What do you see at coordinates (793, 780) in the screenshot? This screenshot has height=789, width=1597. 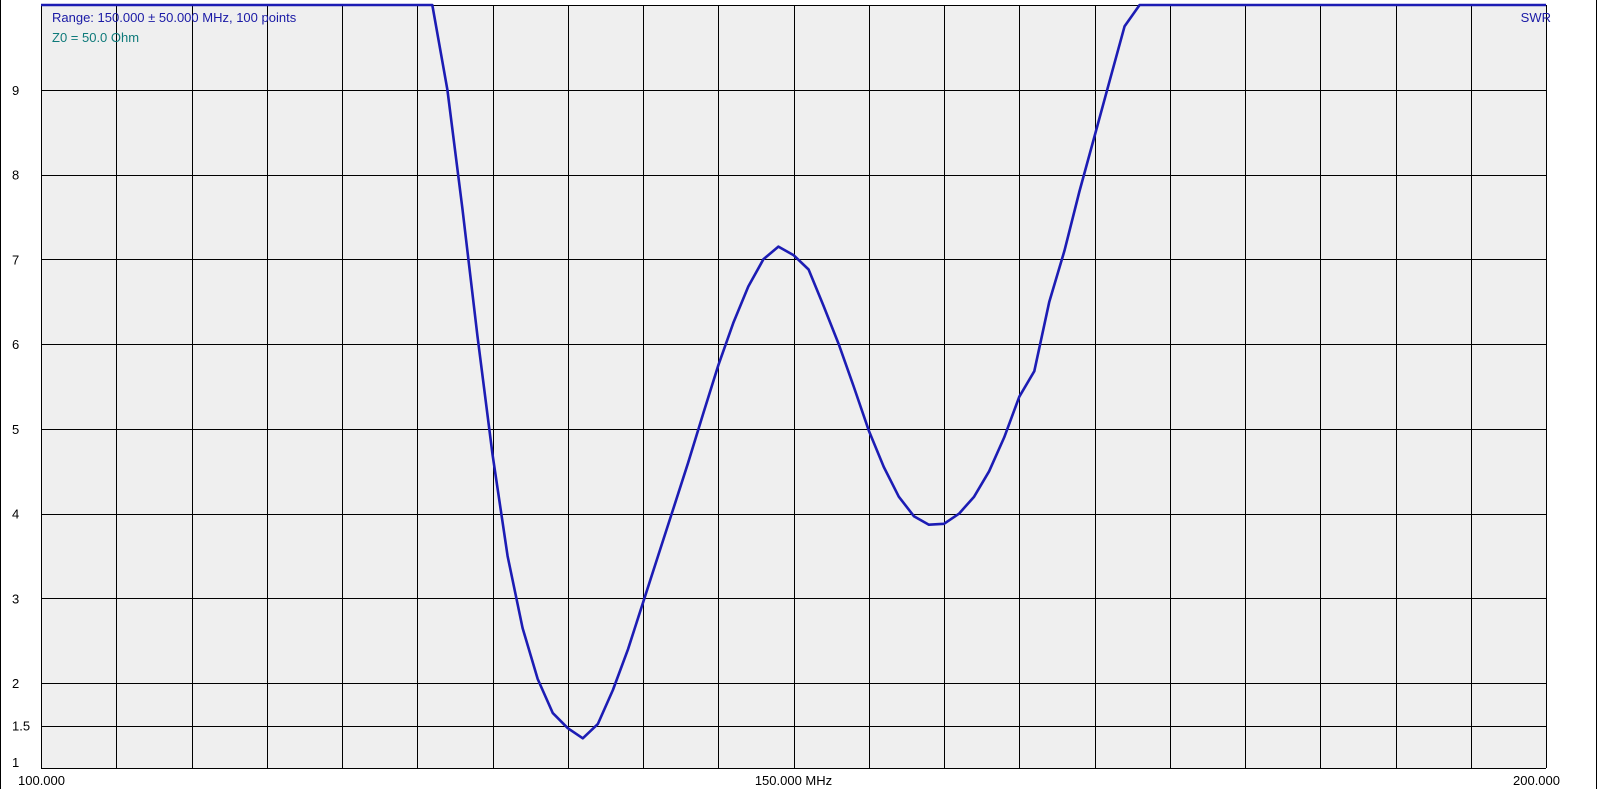 I see `x-tick-label: 150.000 MHz` at bounding box center [793, 780].